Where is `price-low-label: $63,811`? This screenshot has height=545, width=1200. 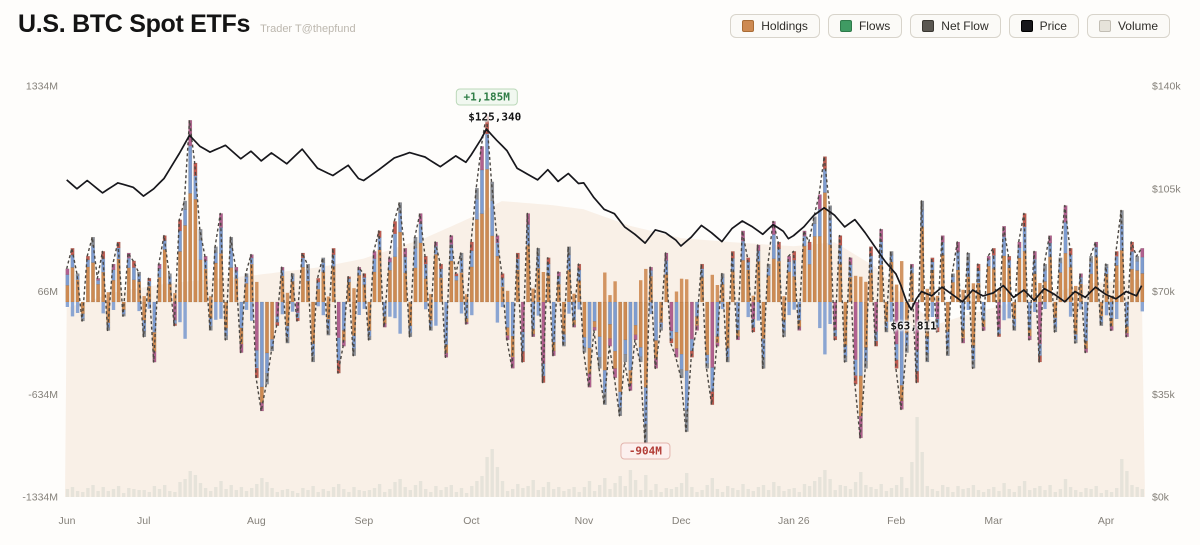 price-low-label: $63,811 is located at coordinates (913, 326).